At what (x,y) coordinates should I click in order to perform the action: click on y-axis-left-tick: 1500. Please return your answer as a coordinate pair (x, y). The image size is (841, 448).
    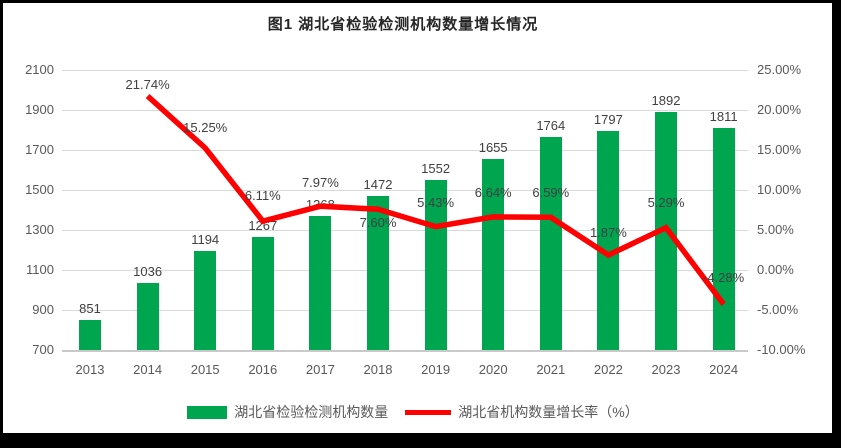
    Looking at the image, I should click on (39, 189).